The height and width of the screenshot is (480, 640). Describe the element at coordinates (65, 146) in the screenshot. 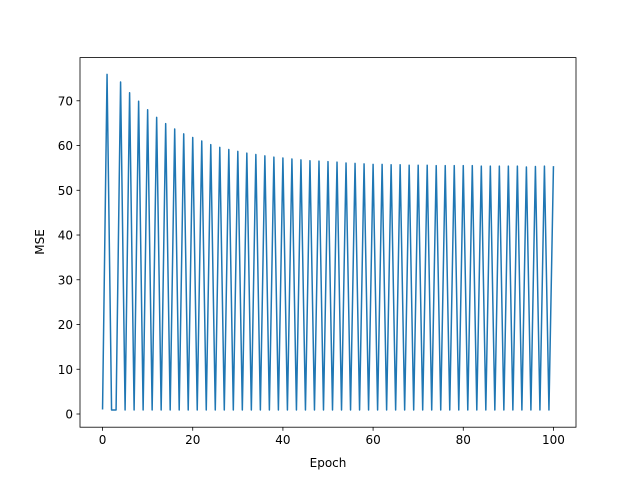

I see `y-tick-label: 60` at that location.